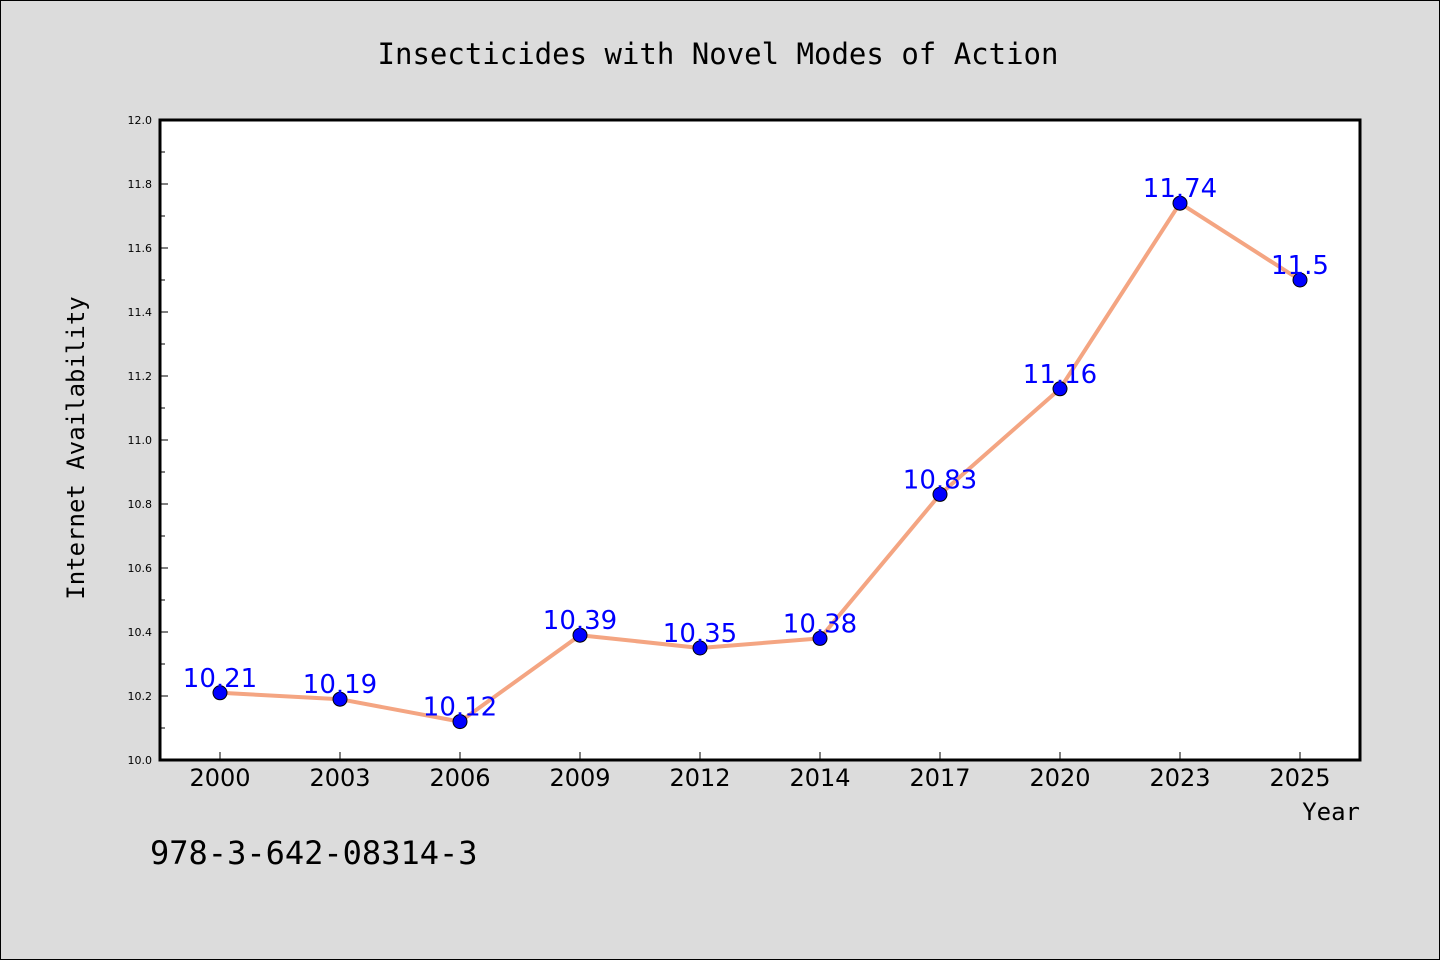 The width and height of the screenshot is (1440, 960). Describe the element at coordinates (140, 760) in the screenshot. I see `y-tick-label: 10.0` at that location.